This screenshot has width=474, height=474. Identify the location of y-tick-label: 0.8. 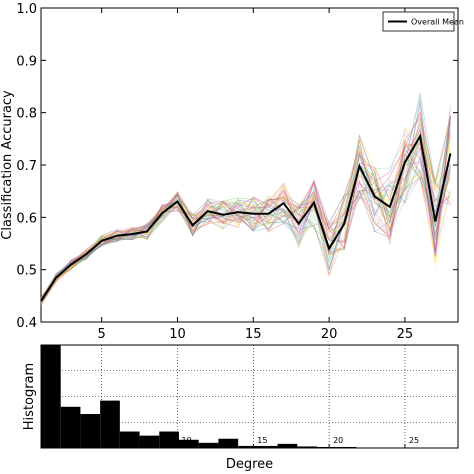
(26, 114).